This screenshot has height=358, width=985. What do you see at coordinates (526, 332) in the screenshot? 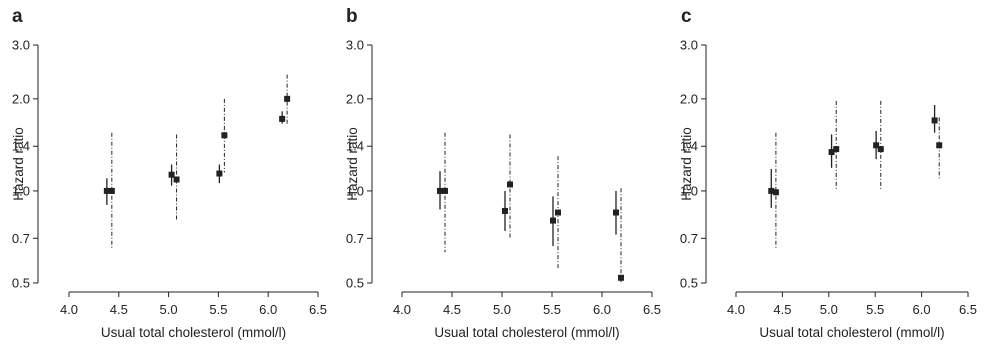
I see `b-x-axis-label: Usual total cholesterol (mmol/l)` at bounding box center [526, 332].